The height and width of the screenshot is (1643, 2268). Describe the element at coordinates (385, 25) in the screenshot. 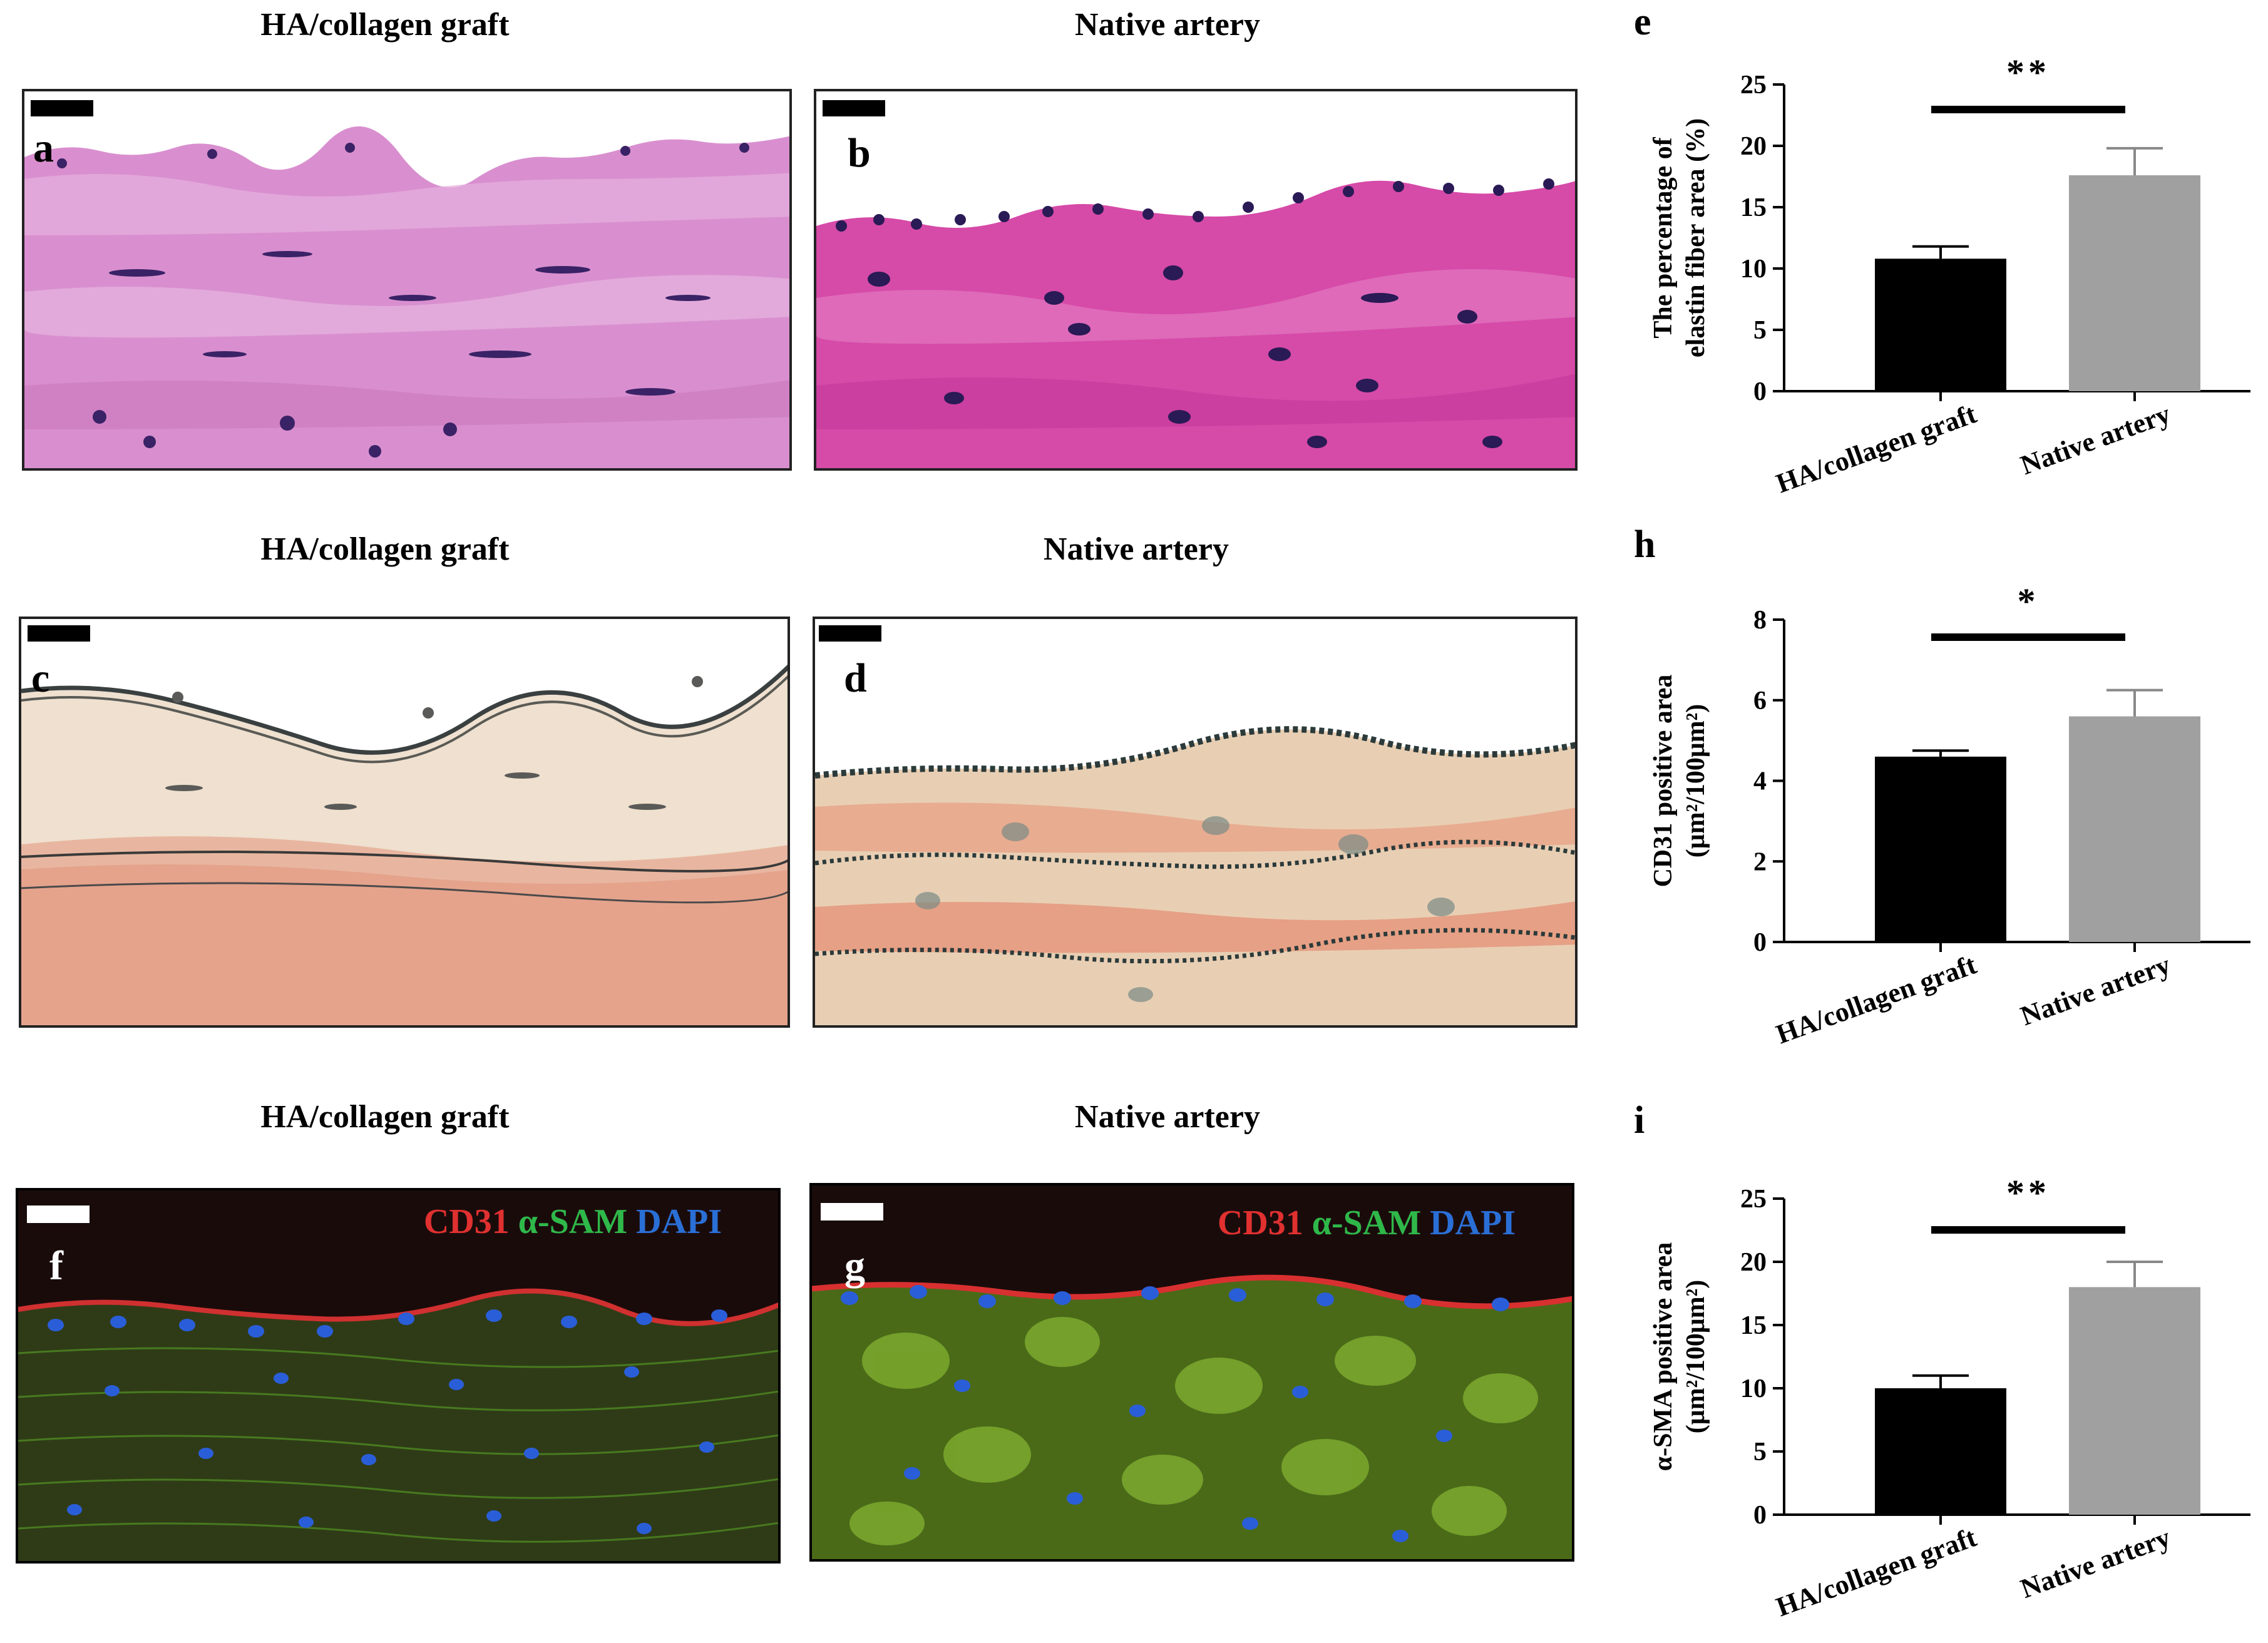

I see `title-he-graft: HA/collagen graft` at that location.